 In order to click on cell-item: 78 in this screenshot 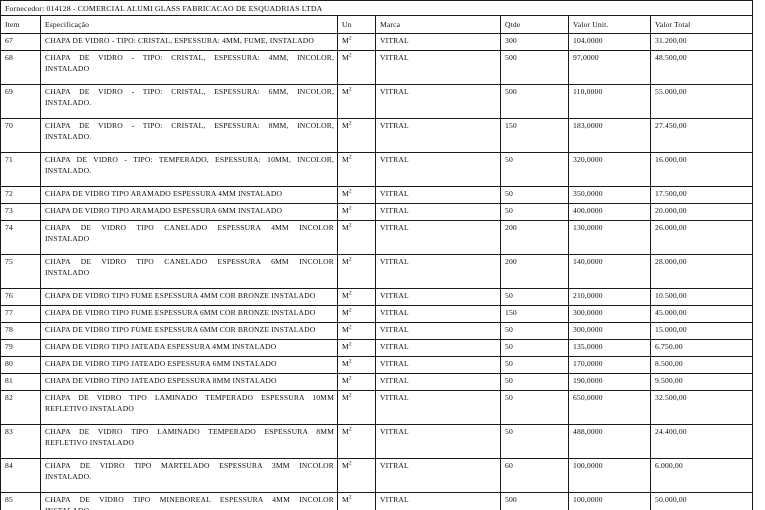, I will do `click(20, 331)`.